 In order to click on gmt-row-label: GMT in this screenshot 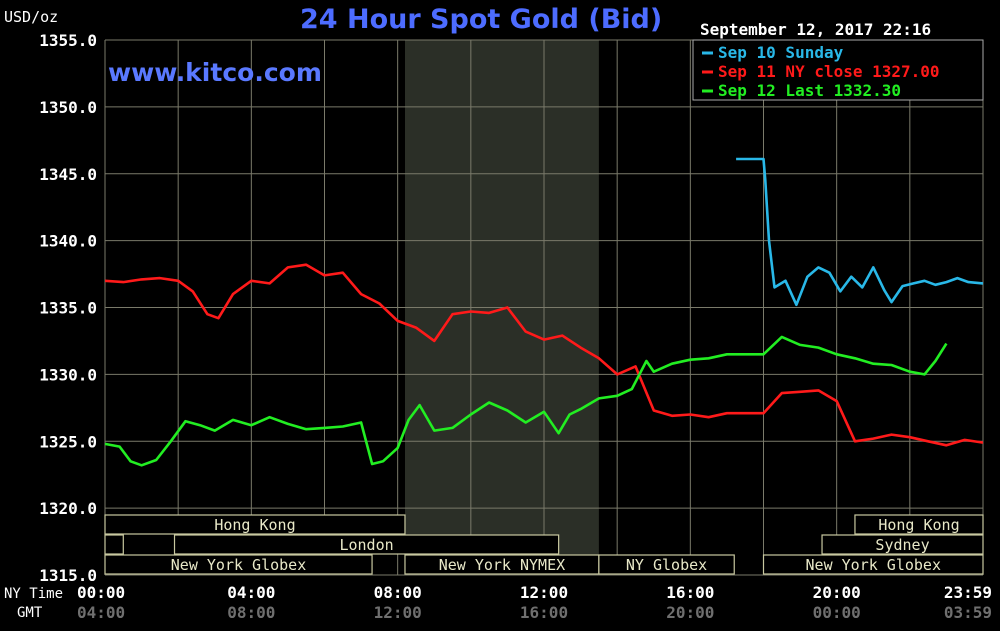, I will do `click(30, 613)`.